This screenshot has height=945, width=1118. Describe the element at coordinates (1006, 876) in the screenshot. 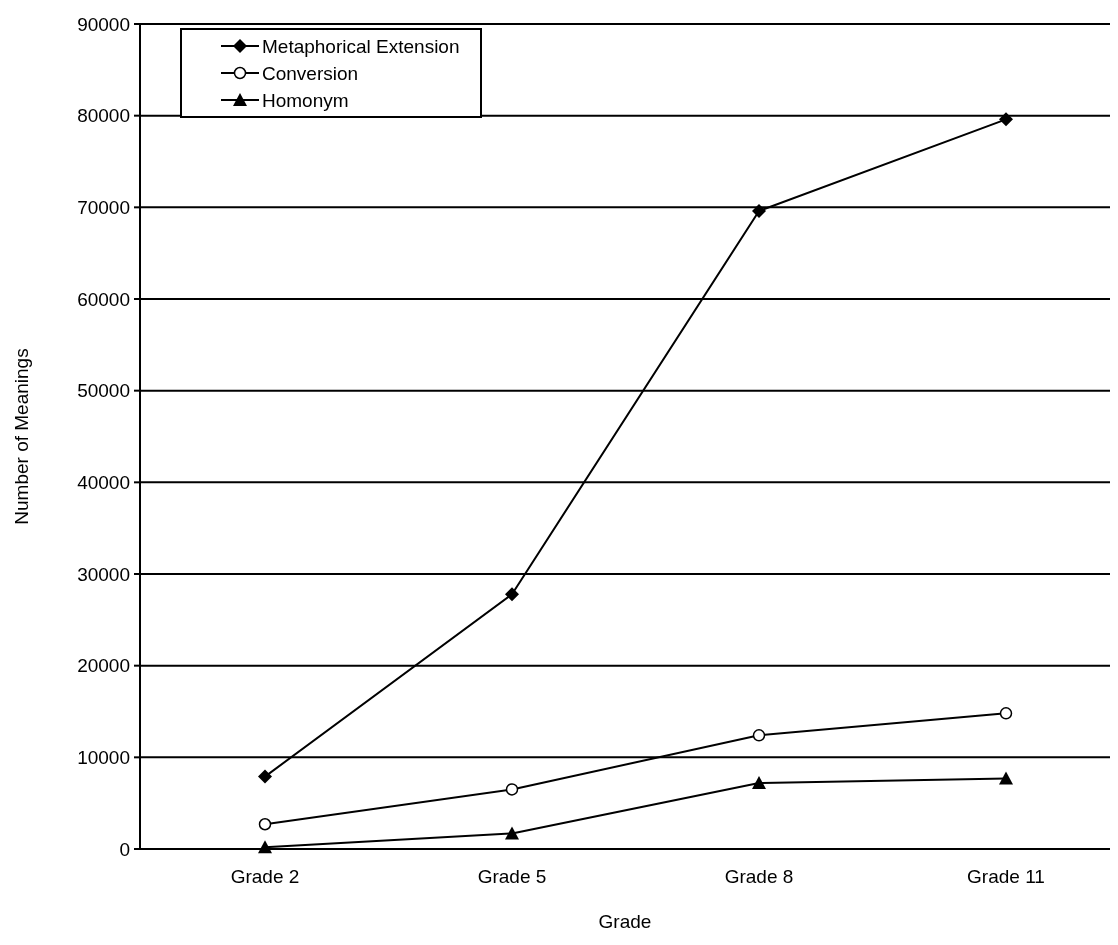

I see `x-tick-label: Grade 11` at that location.